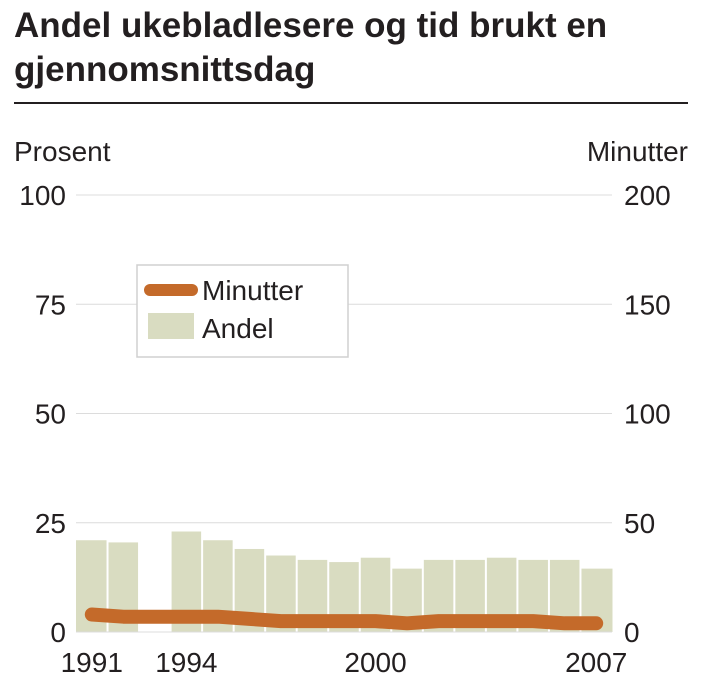  I want to click on x-tick-label: 1991, so click(92, 662).